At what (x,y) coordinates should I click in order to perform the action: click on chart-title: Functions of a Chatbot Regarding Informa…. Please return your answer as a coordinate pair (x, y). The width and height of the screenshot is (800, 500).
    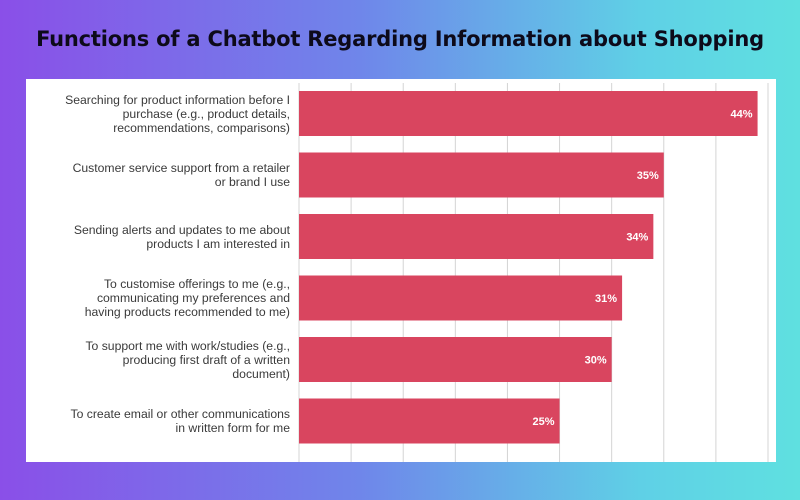
    Looking at the image, I should click on (400, 39).